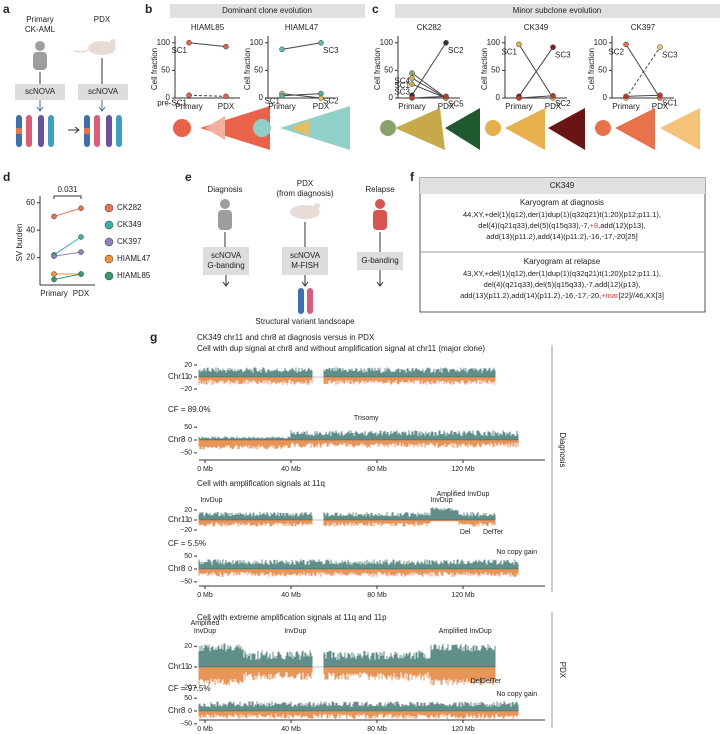 The image size is (722, 734). I want to click on y-tick-label: 40, so click(30, 229).